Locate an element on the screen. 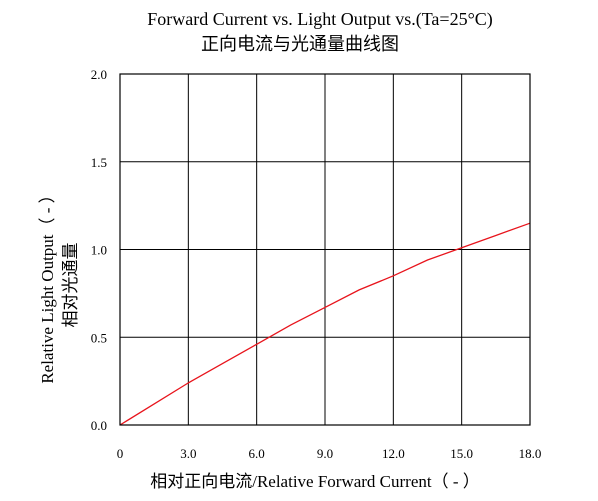 The width and height of the screenshot is (598, 501). x-axis-label: 相对正向电流/Relative Forward Current（ - ） is located at coordinates (315, 481).